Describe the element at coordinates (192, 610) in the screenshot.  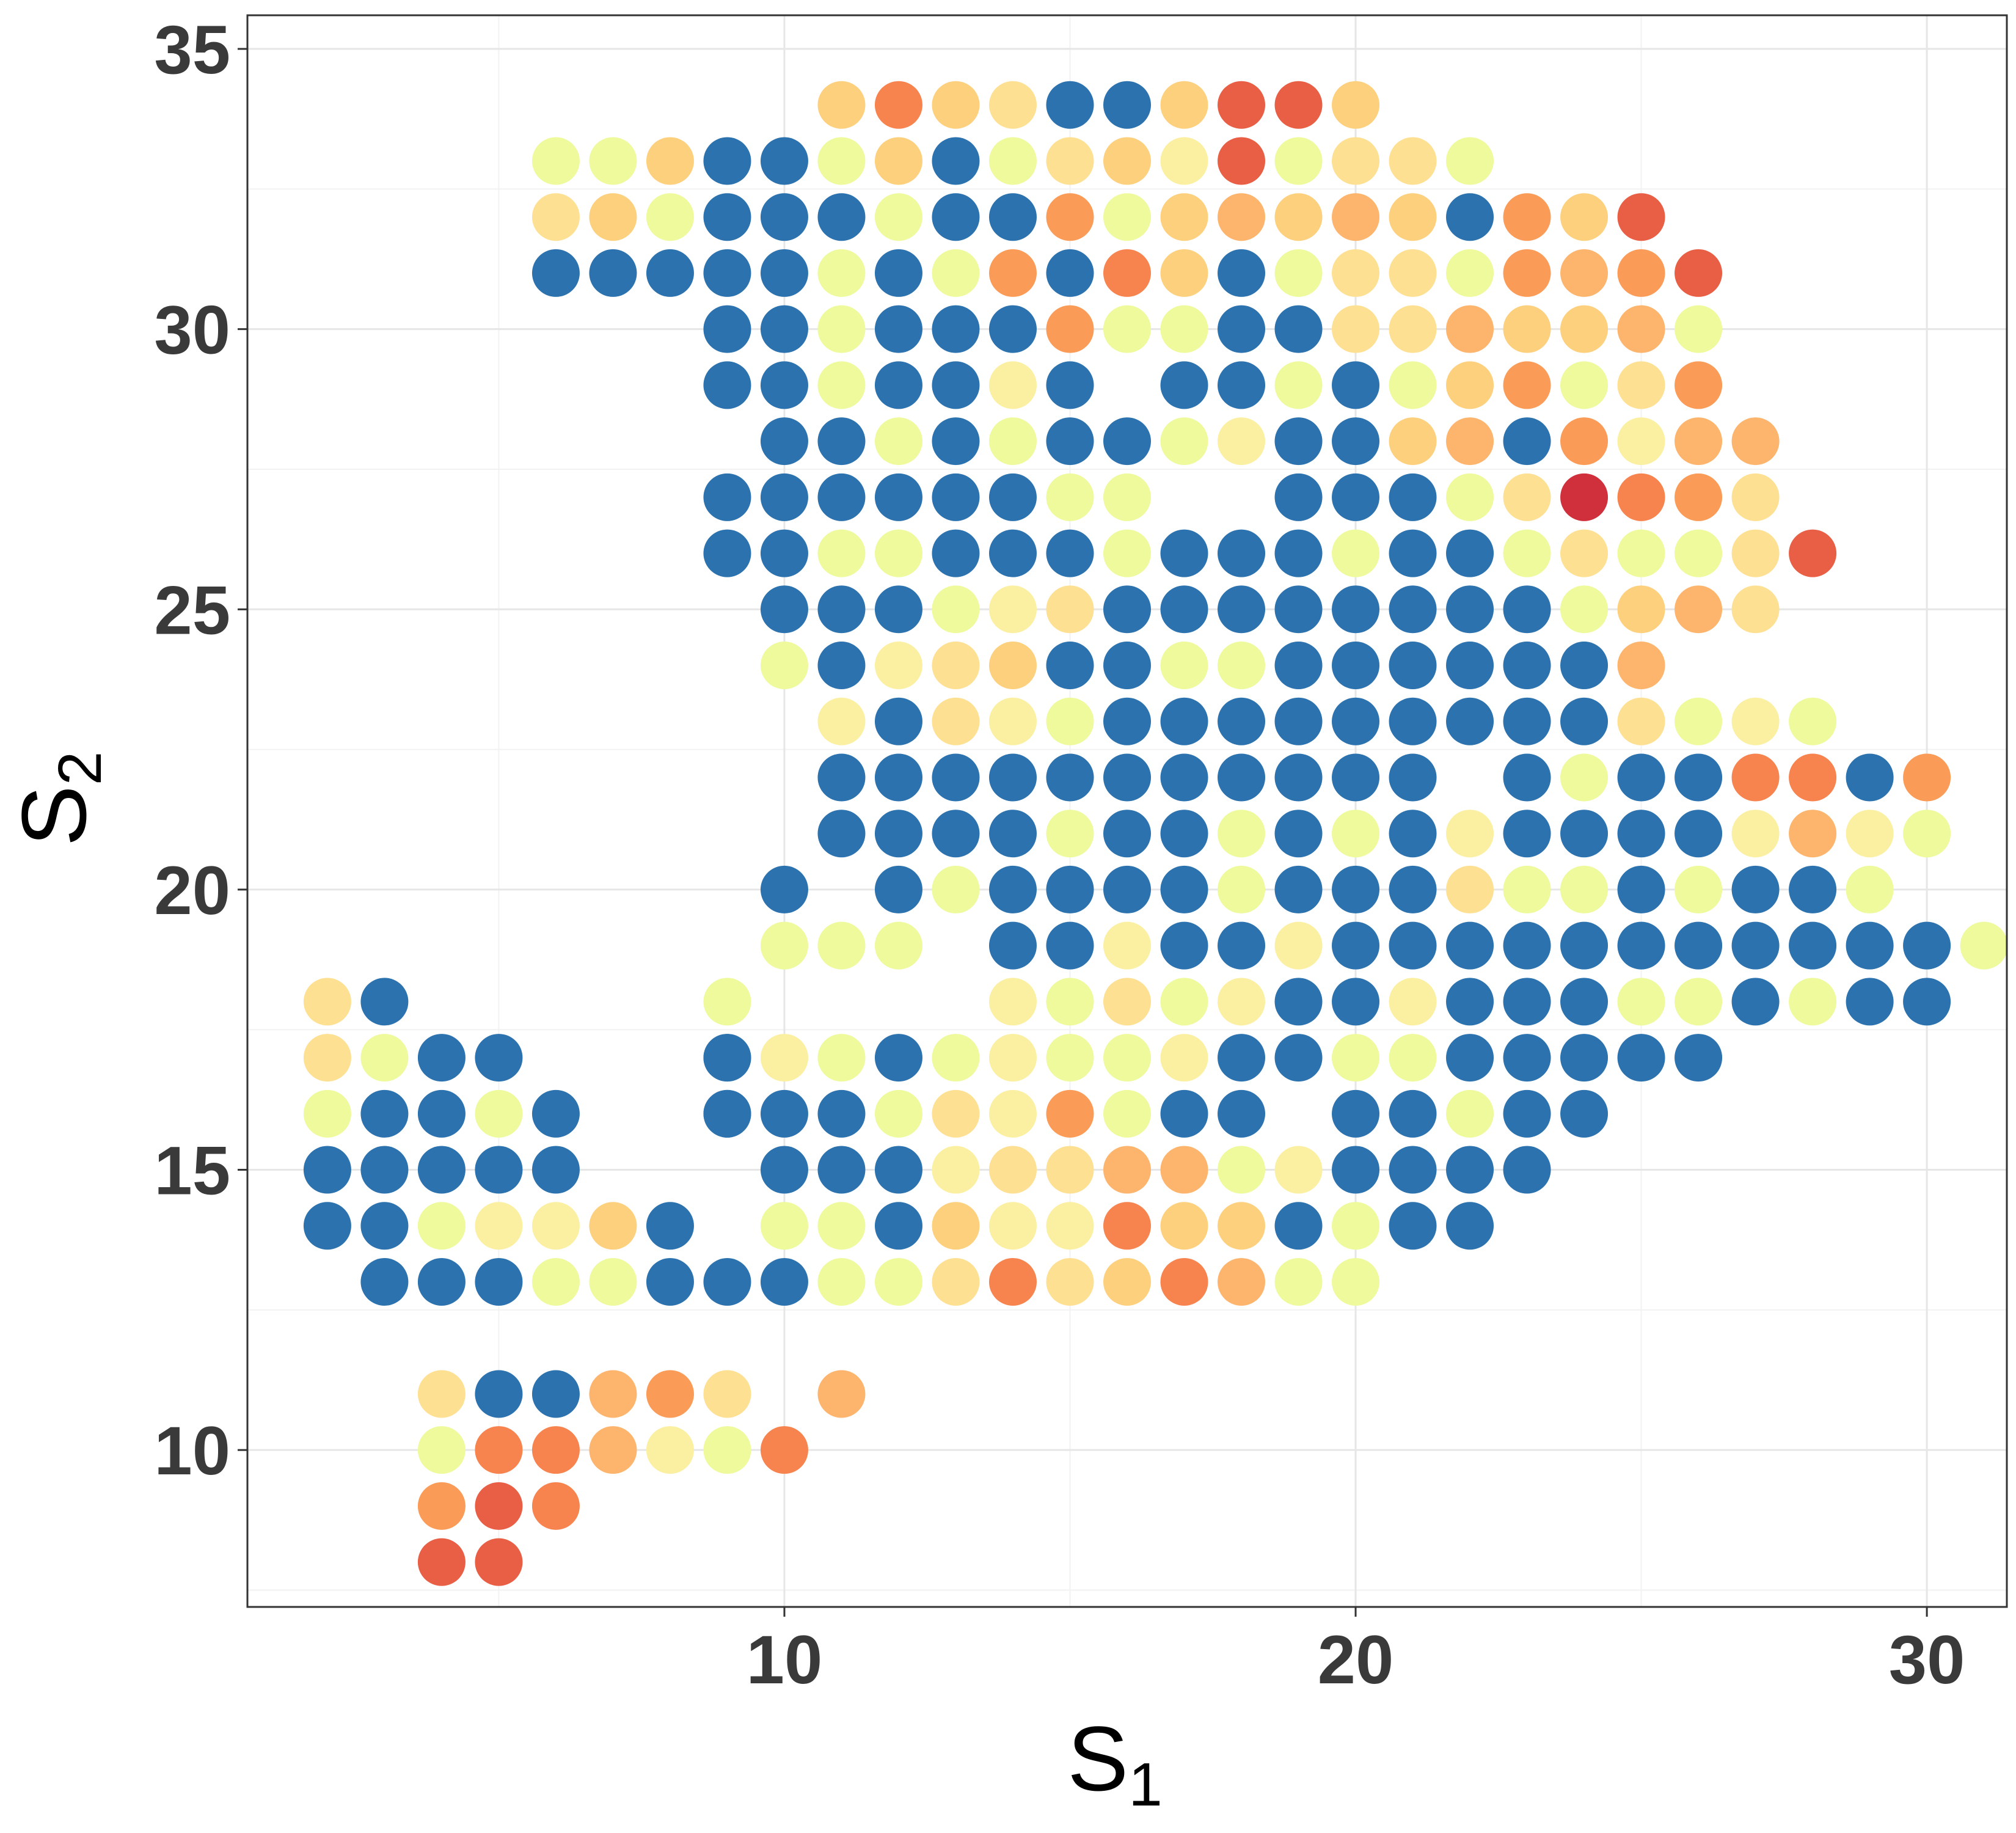
I see `y-tick-label: 25` at that location.